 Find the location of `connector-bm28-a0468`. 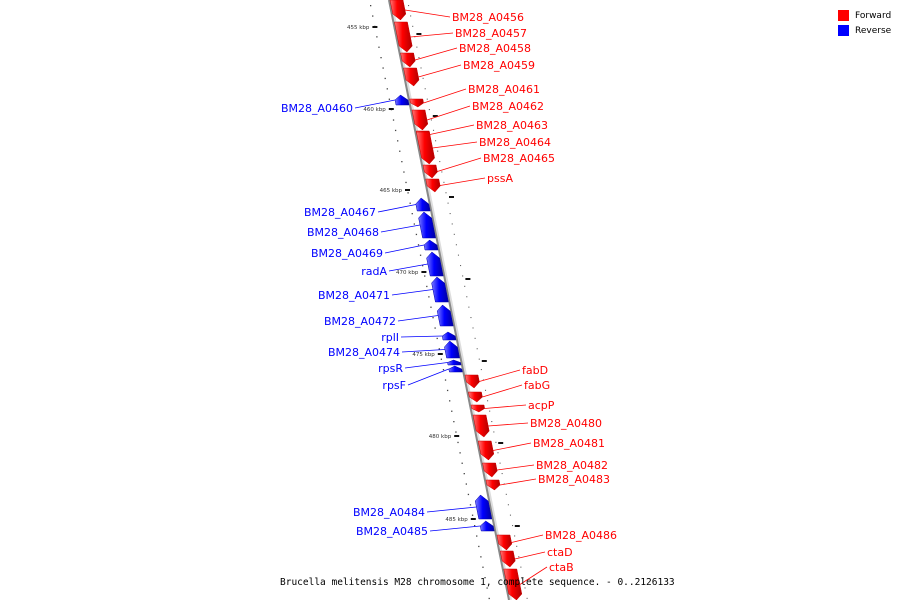

connector-bm28-a0468 is located at coordinates (400, 228).